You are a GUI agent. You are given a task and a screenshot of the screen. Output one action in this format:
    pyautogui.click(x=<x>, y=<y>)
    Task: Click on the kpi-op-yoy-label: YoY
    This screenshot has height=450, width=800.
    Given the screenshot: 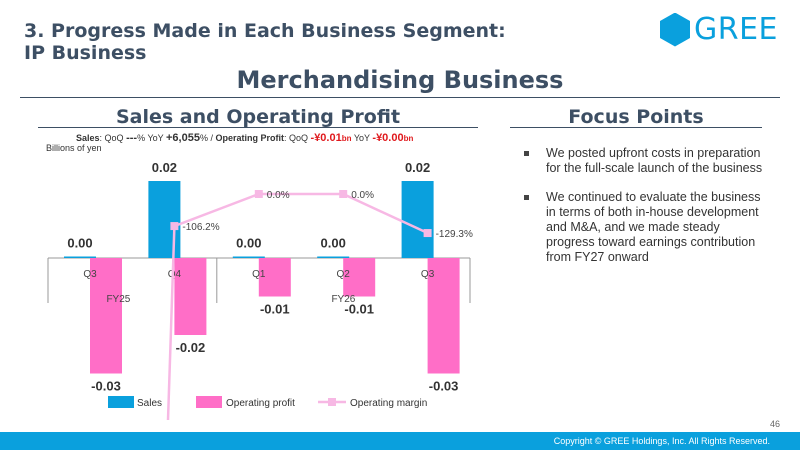 What is the action you would take?
    pyautogui.click(x=361, y=138)
    